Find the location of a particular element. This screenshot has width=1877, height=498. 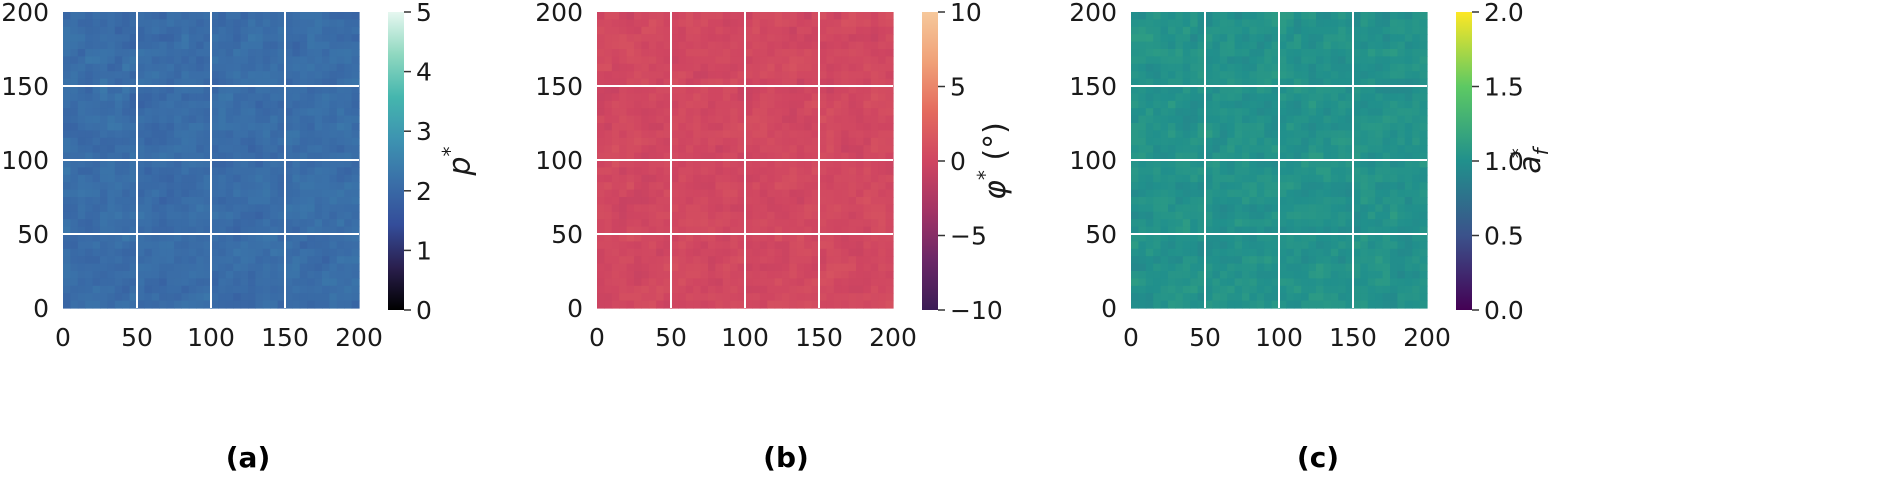

panel-label-a: (a) is located at coordinates (248, 457).